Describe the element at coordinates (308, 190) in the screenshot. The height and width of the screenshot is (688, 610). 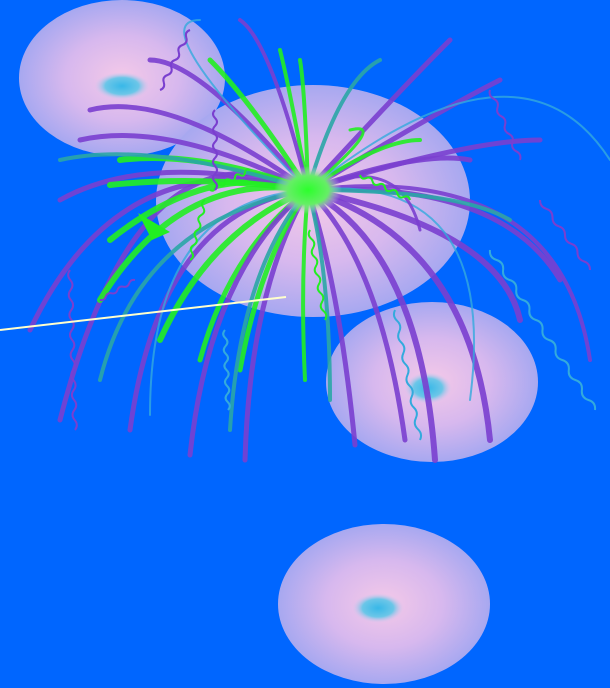
I see `burst-core-icon` at that location.